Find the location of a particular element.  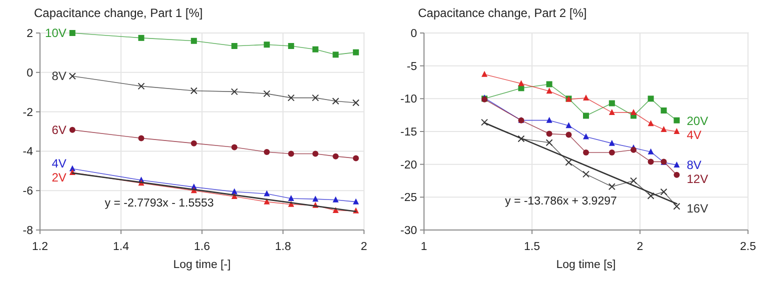

series-label: 16V is located at coordinates (697, 208).